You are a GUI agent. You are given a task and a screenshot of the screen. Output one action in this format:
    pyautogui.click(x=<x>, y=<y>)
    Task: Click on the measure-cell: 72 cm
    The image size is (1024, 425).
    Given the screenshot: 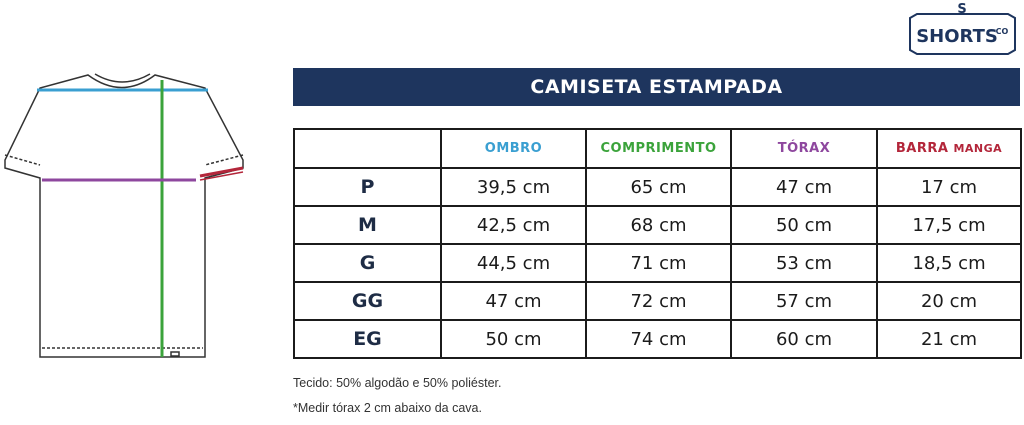 What is the action you would take?
    pyautogui.click(x=658, y=301)
    